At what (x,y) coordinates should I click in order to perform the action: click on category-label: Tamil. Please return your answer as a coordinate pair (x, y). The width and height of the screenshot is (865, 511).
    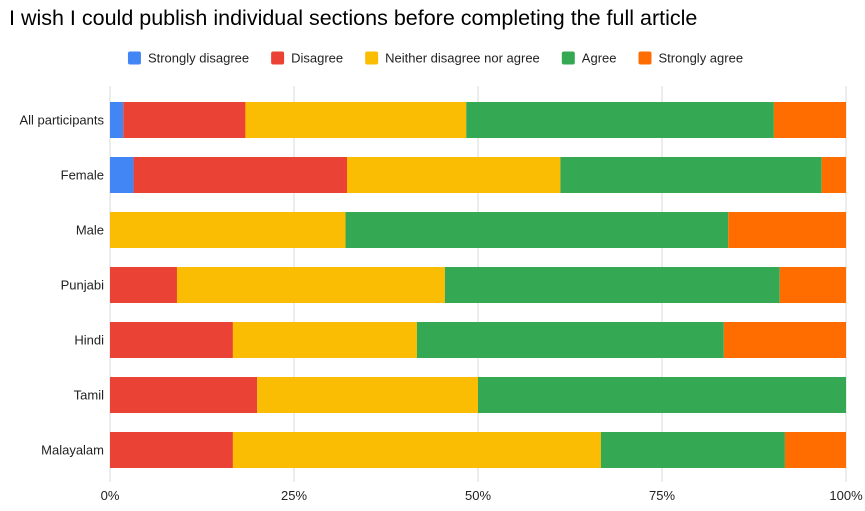
    Looking at the image, I should click on (89, 395).